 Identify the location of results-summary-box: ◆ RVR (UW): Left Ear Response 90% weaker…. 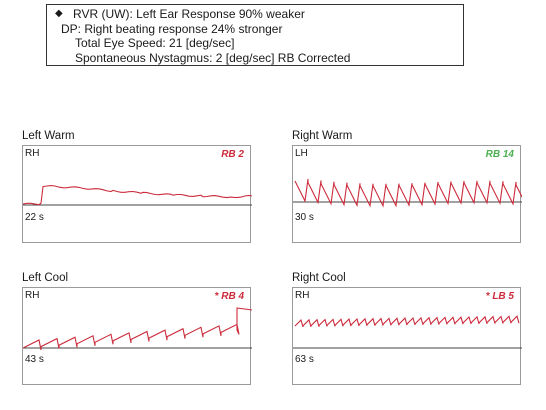
(255, 35).